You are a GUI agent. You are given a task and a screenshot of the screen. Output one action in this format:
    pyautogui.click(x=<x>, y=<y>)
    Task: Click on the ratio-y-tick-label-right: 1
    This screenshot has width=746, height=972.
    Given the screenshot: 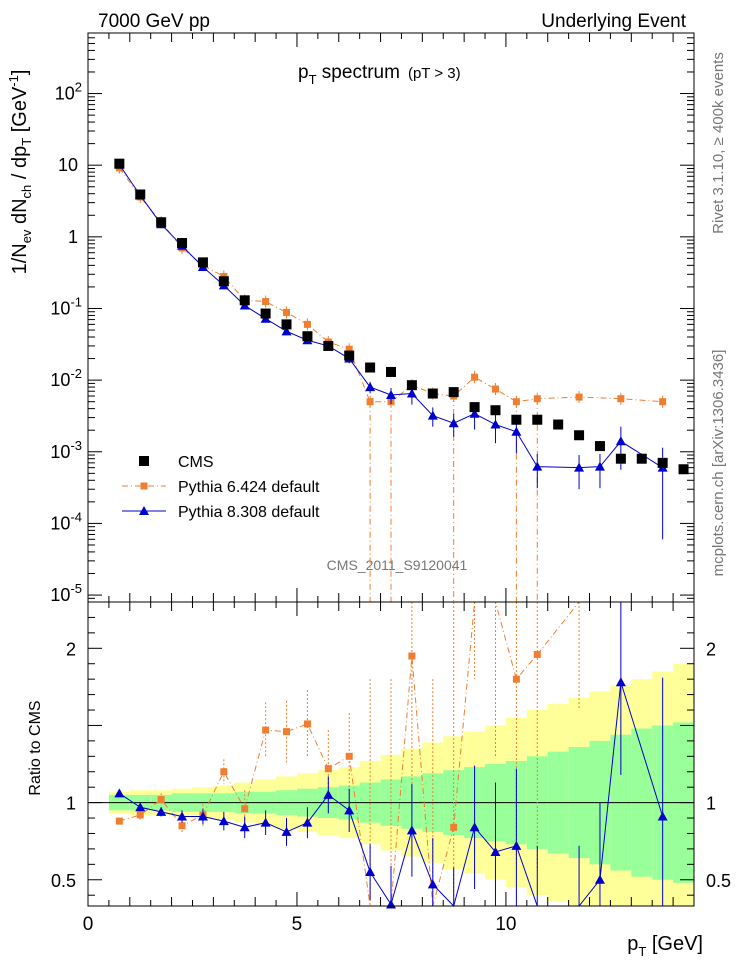 What is the action you would take?
    pyautogui.click(x=711, y=804)
    